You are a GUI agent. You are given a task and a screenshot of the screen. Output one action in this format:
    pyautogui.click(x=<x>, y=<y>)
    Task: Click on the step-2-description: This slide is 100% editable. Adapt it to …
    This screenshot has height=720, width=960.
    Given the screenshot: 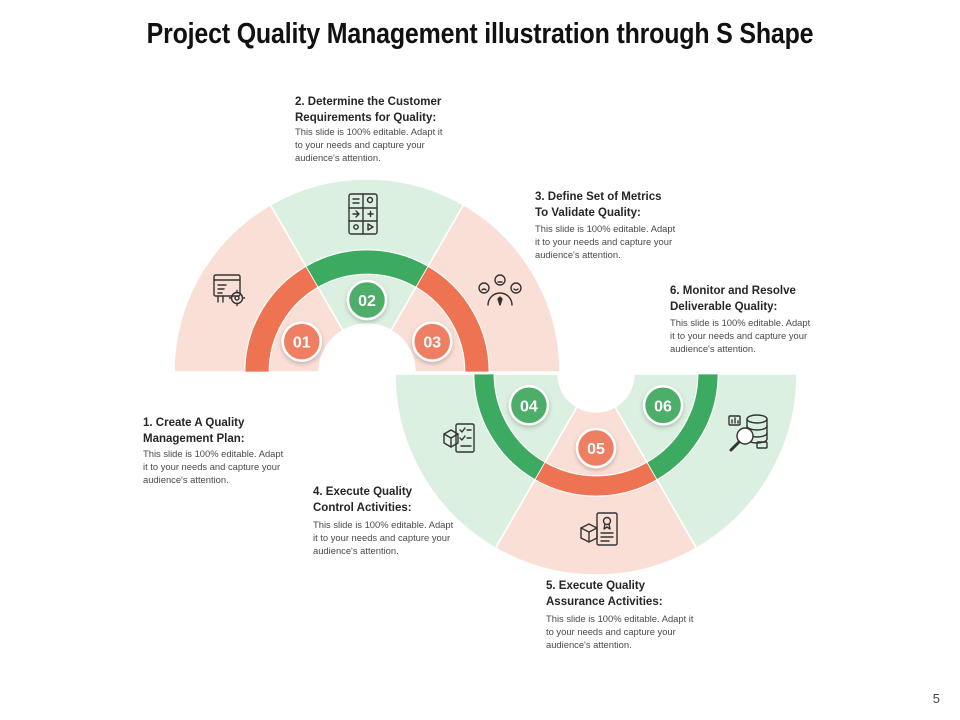 What is the action you would take?
    pyautogui.click(x=369, y=144)
    